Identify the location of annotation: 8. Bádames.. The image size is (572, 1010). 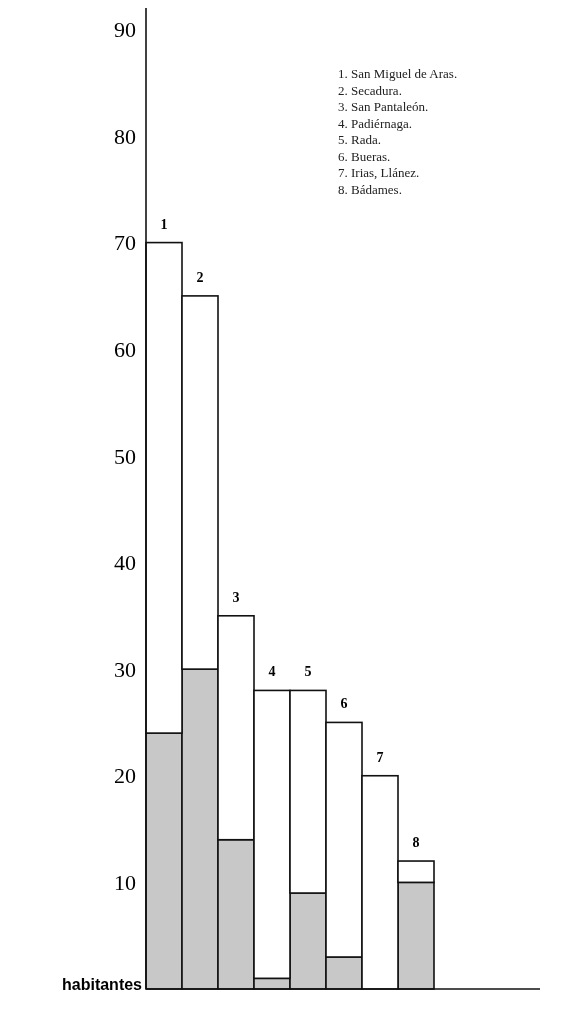
(370, 189).